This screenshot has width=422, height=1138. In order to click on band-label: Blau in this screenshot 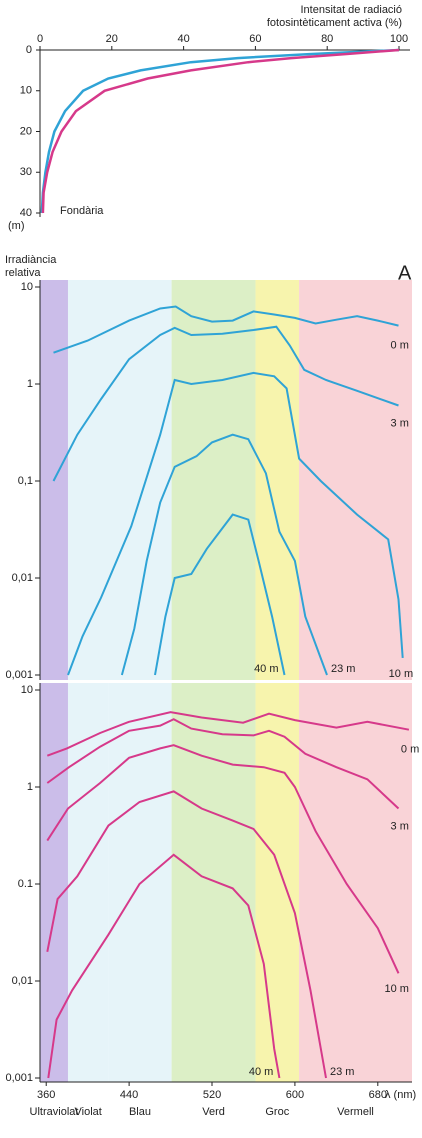, I will do `click(140, 1112)`.